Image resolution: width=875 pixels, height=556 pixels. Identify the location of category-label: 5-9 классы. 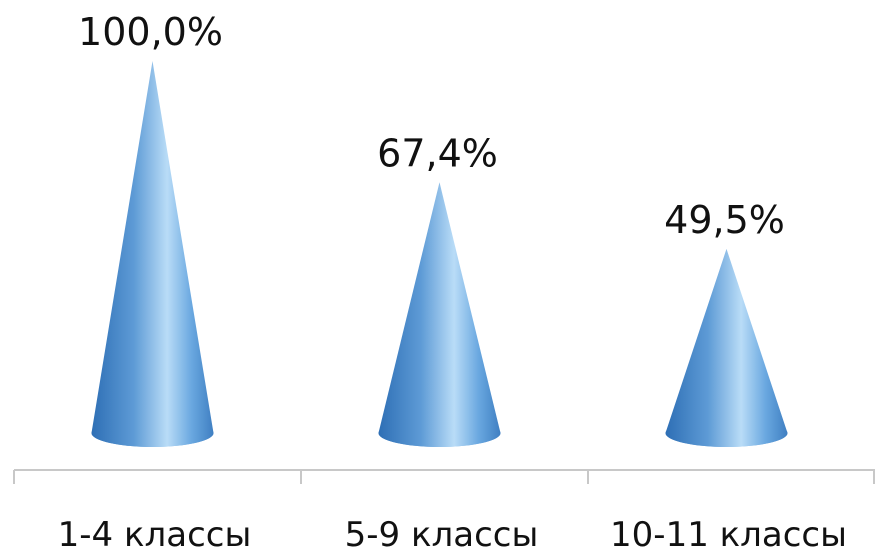
(442, 535).